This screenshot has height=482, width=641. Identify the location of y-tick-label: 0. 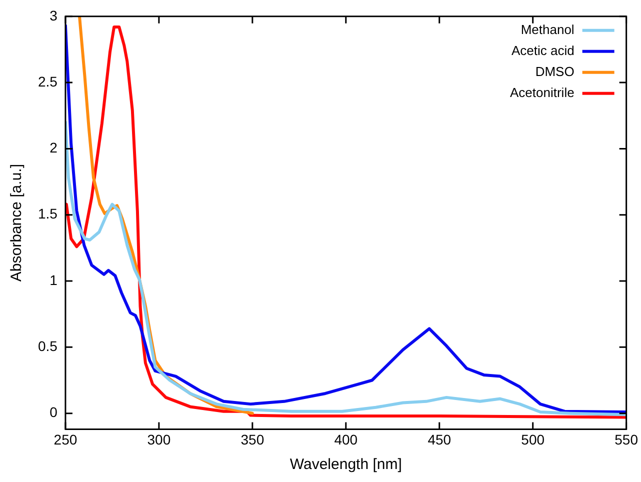
(54, 412).